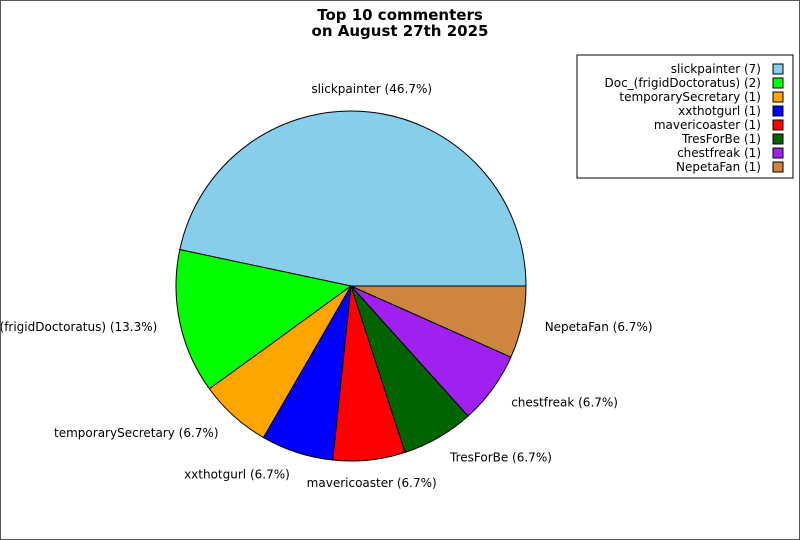 This screenshot has height=540, width=800. Describe the element at coordinates (264, 319) in the screenshot. I see `pie-slice-doc-frigiddoctoratus` at that location.